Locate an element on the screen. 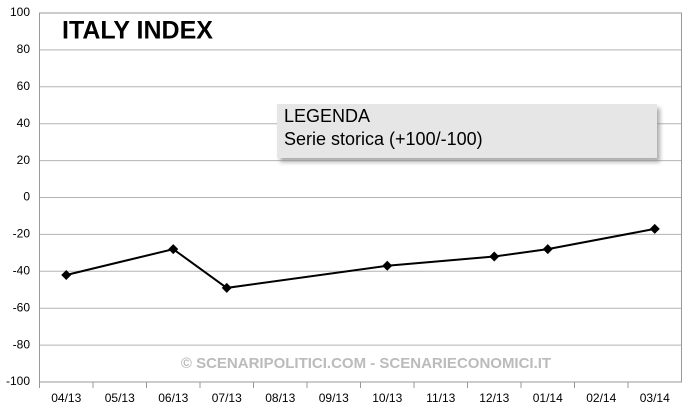 The width and height of the screenshot is (691, 413). chart-title: ITALY INDEX is located at coordinates (137, 31).